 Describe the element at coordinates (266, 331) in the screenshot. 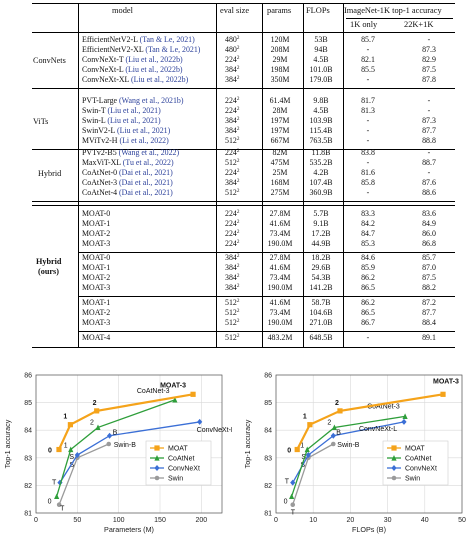

I see `ours-block-rule` at that location.